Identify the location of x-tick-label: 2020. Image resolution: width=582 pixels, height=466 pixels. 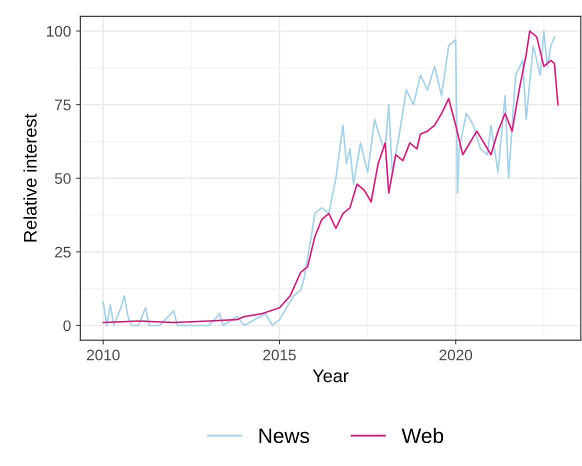
(455, 355).